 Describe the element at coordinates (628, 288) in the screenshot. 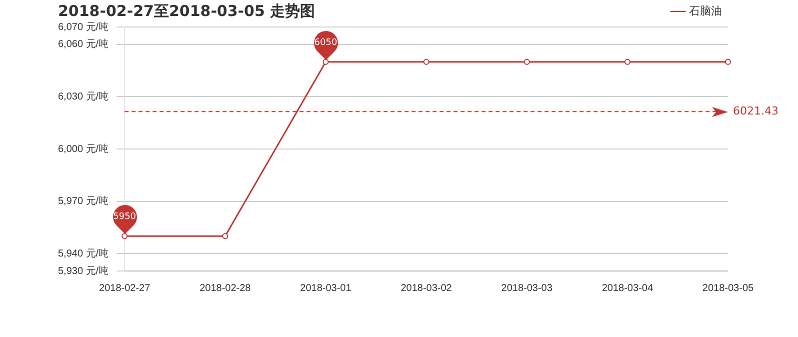

I see `x-tick-label: 2018-03-04` at that location.